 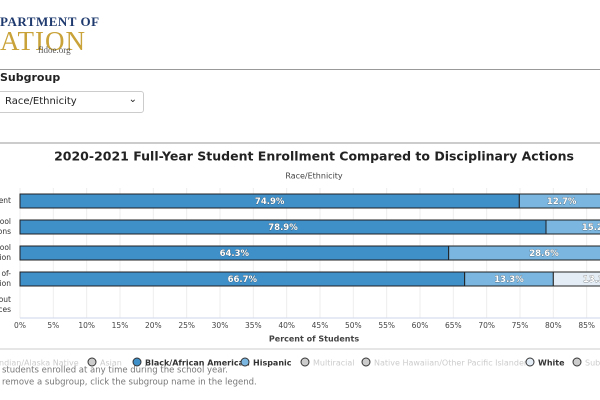 I want to click on x-tick-label: 35%, so click(x=253, y=325).